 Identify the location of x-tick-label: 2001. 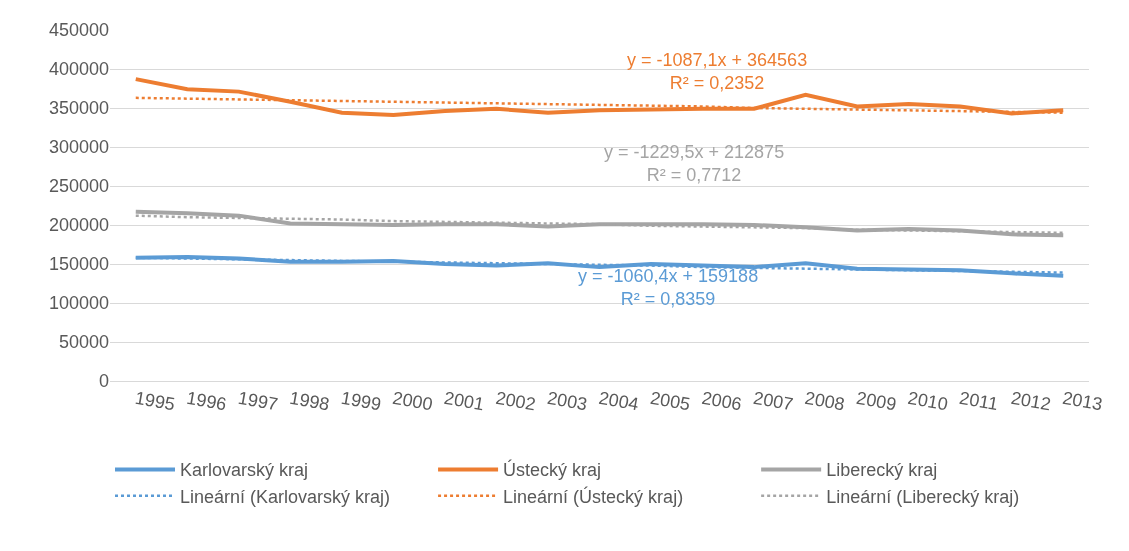
(464, 401).